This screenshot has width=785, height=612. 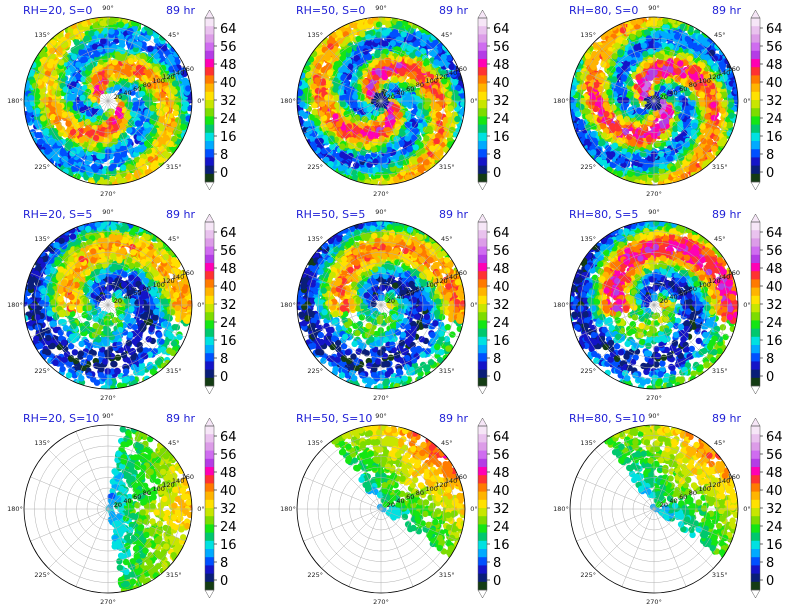 What do you see at coordinates (118, 97) in the screenshot?
I see `radius-tick-label: 20` at bounding box center [118, 97].